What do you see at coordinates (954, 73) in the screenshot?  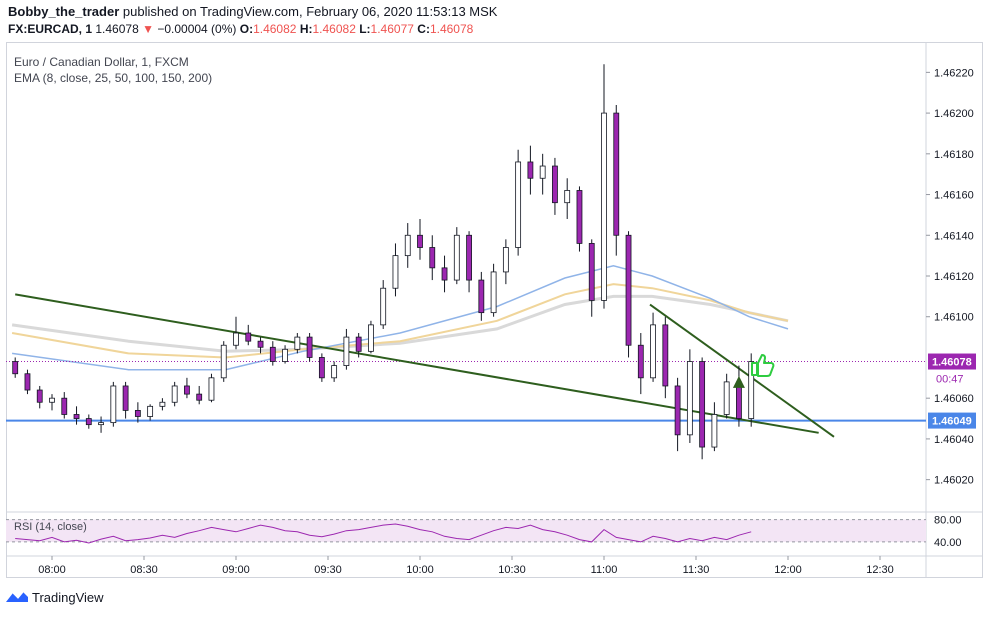 I see `price-tick-label: 1.46220` at bounding box center [954, 73].